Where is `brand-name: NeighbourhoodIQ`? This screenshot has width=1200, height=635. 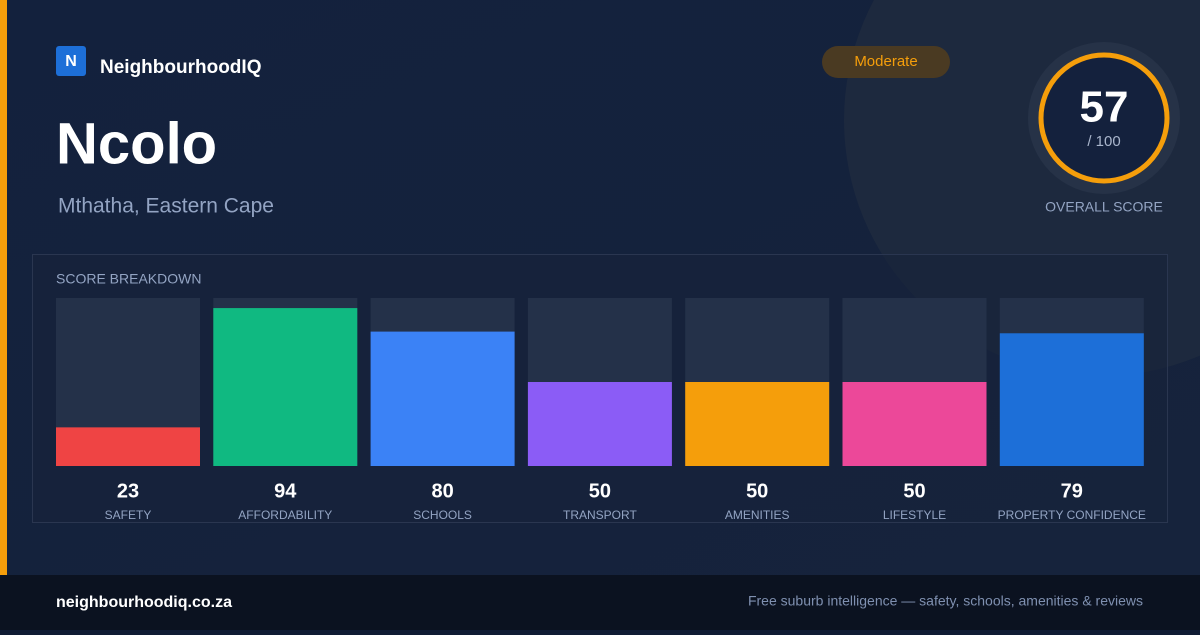 brand-name: NeighbourhoodIQ is located at coordinates (180, 67).